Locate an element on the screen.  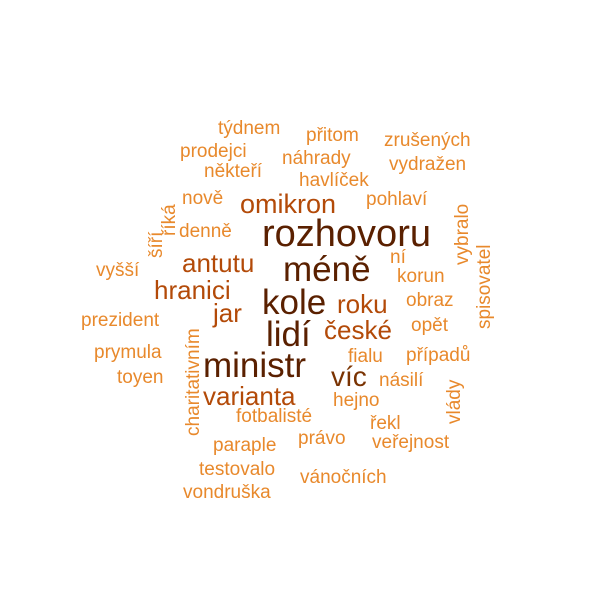
word-testovalo: testovalo is located at coordinates (237, 469).